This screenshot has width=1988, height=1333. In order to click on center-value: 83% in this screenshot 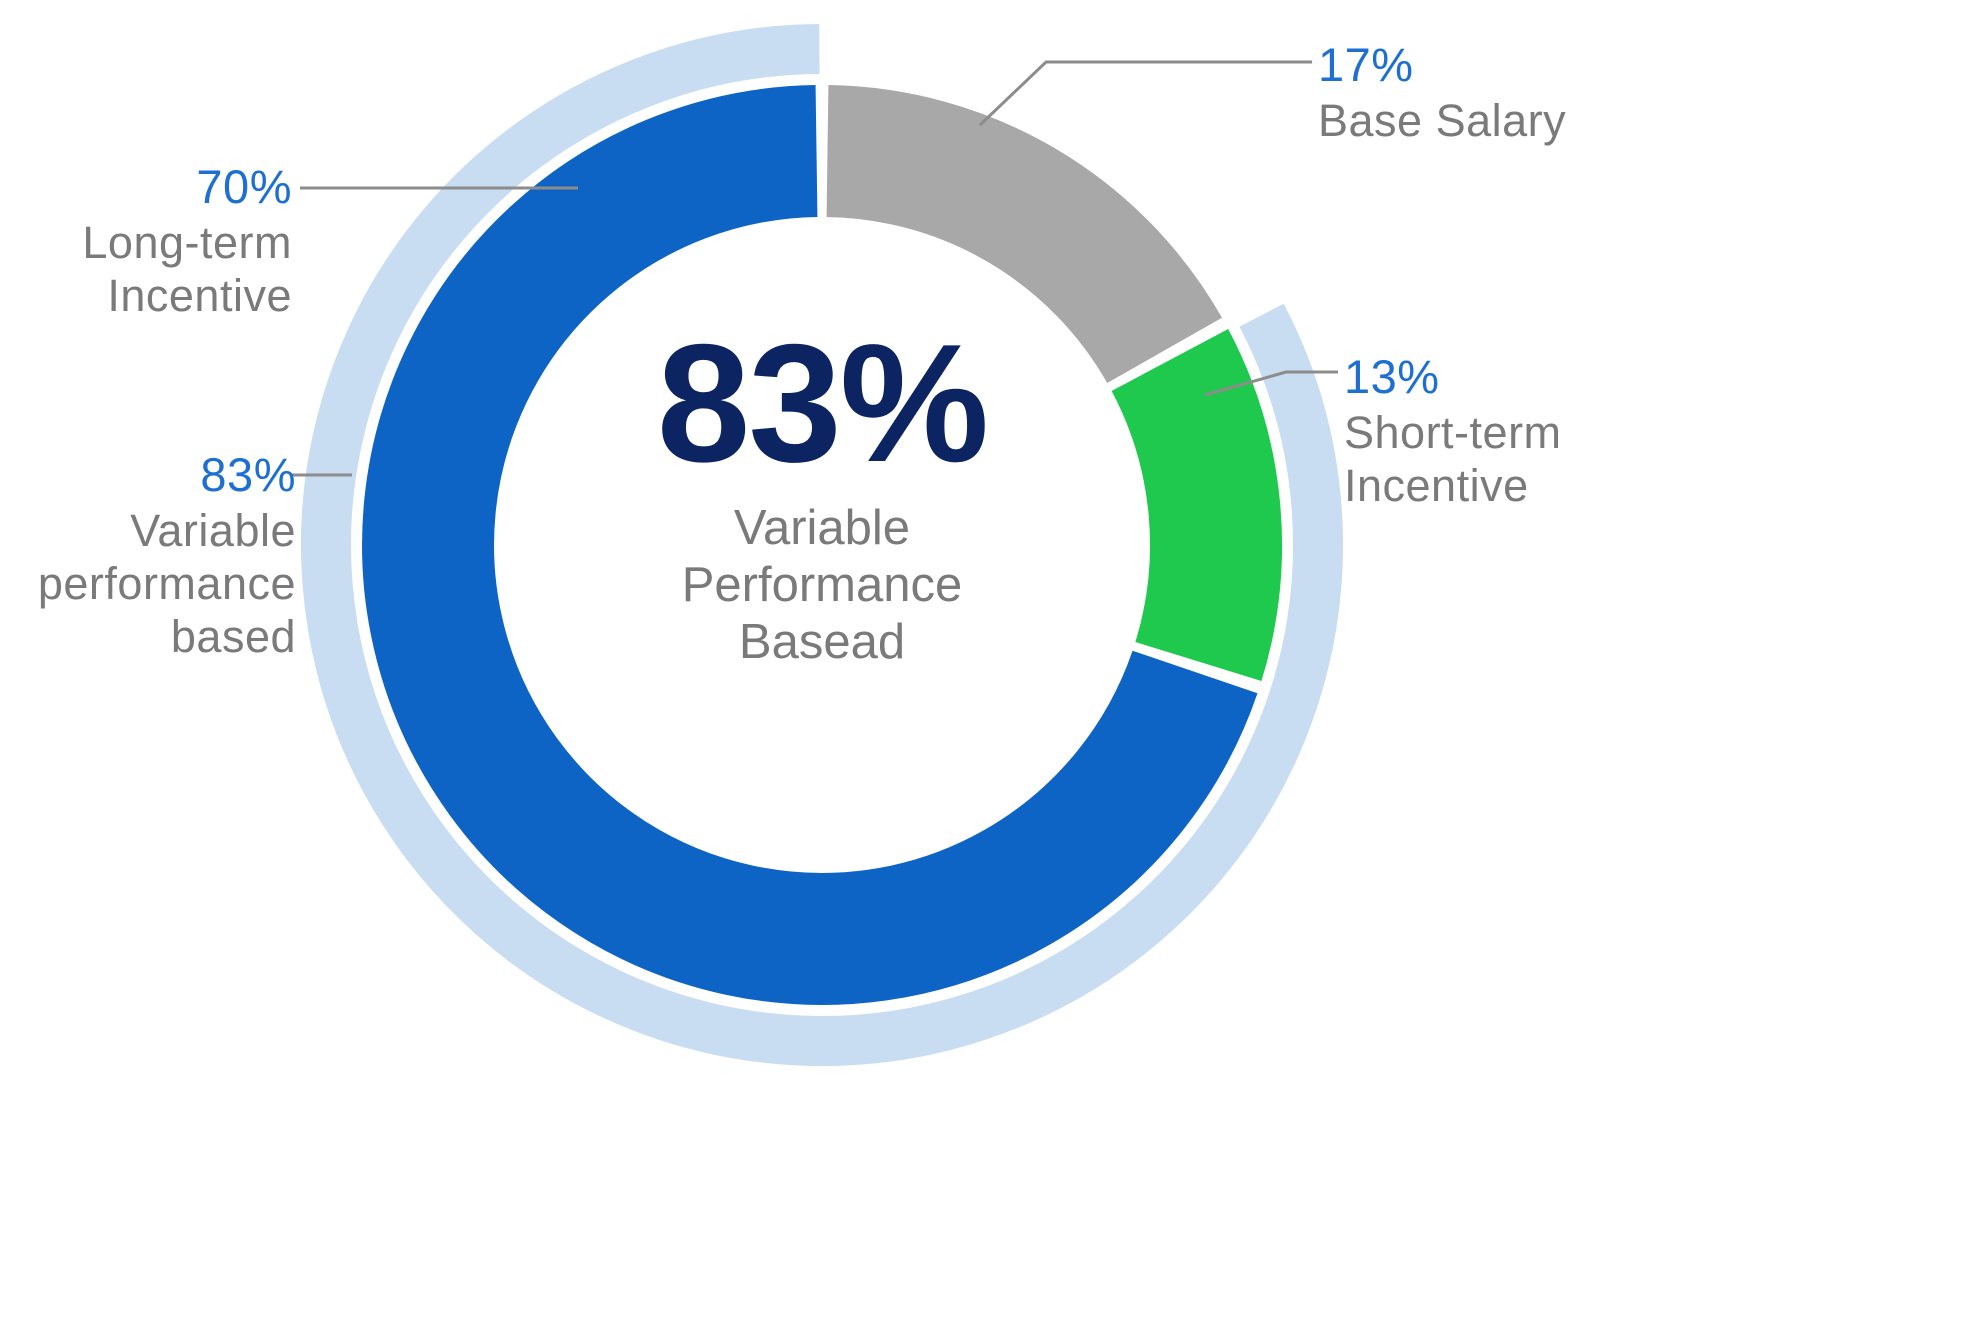, I will do `click(822, 403)`.